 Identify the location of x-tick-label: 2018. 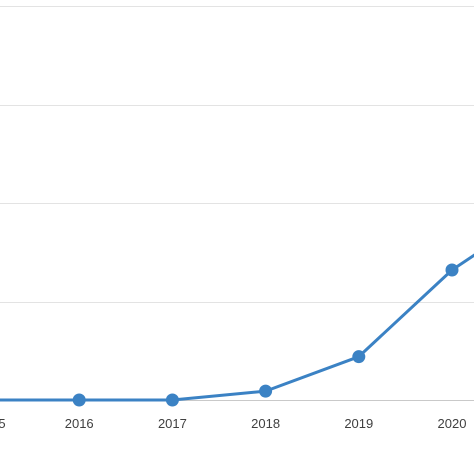
(265, 423).